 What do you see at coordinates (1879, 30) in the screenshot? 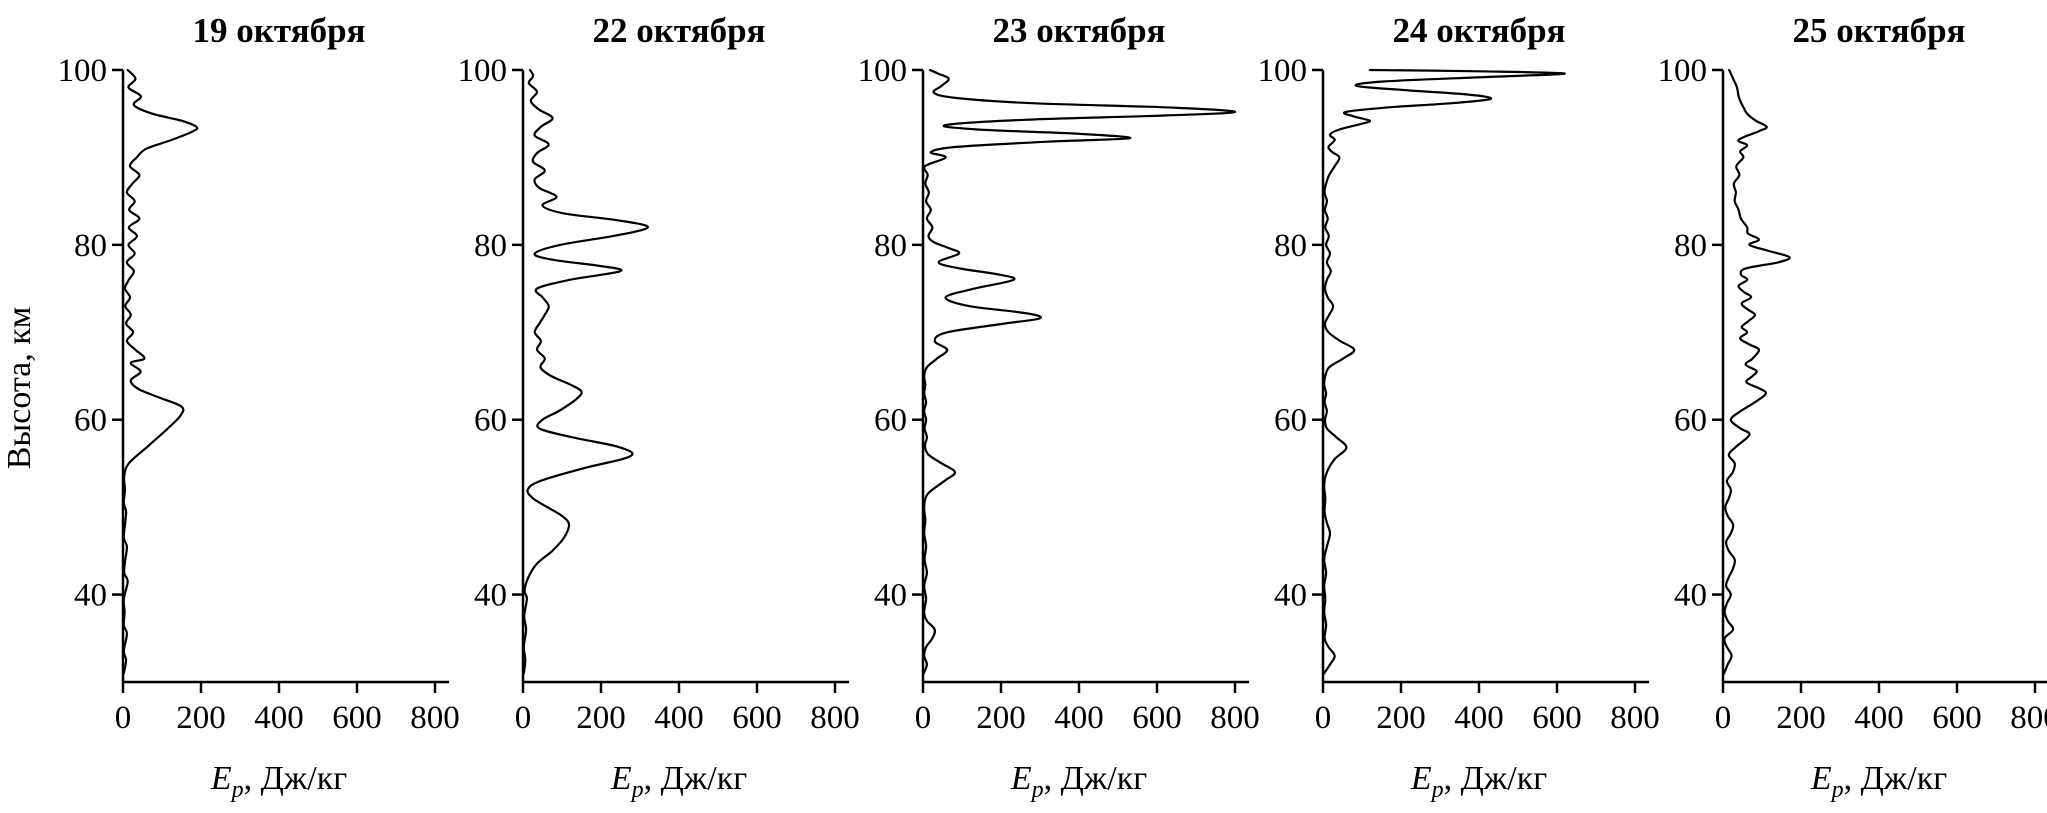
I see `panel-title: 25 октября` at bounding box center [1879, 30].